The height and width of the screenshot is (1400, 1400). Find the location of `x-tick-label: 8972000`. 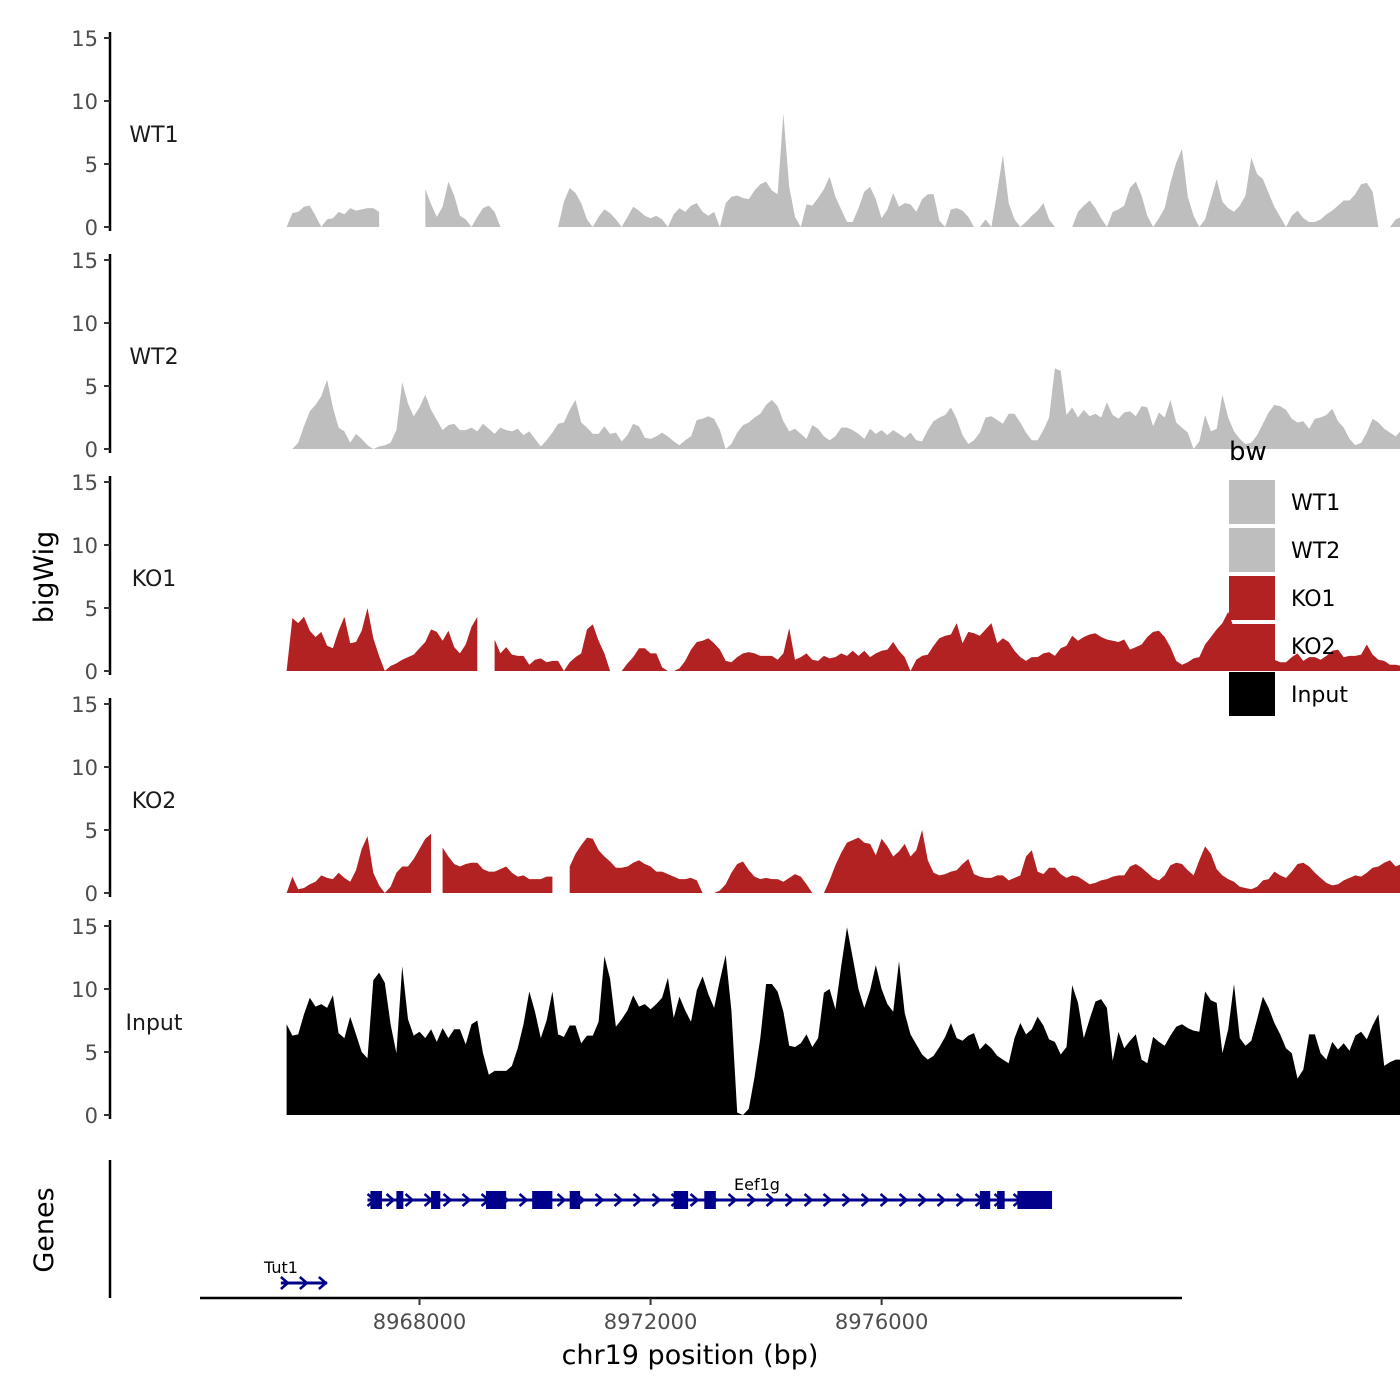

x-tick-label: 8972000 is located at coordinates (651, 1322).